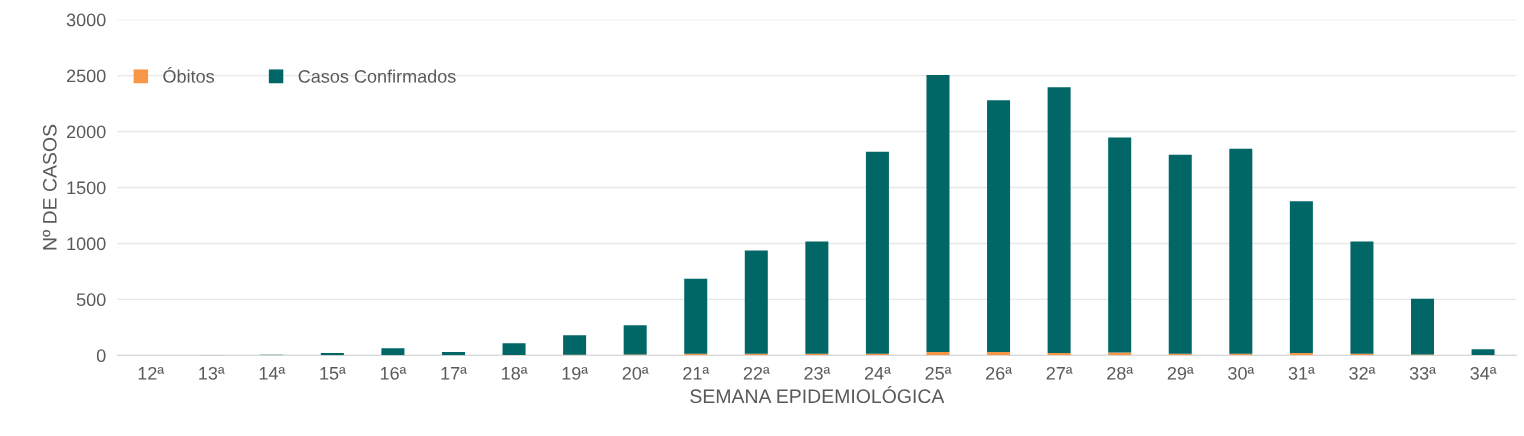  What do you see at coordinates (575, 373) in the screenshot?
I see `x-tick-label: 19ª` at bounding box center [575, 373].